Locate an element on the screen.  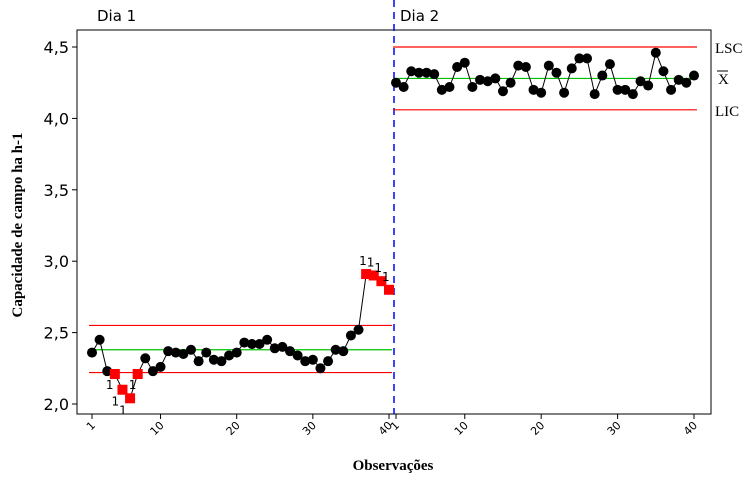
mean-label: X is located at coordinates (723, 80).